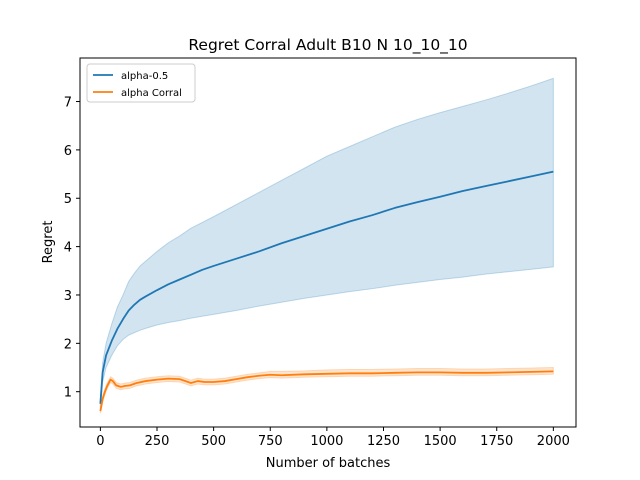  Describe the element at coordinates (157, 441) in the screenshot. I see `x-tick-label: 250` at that location.